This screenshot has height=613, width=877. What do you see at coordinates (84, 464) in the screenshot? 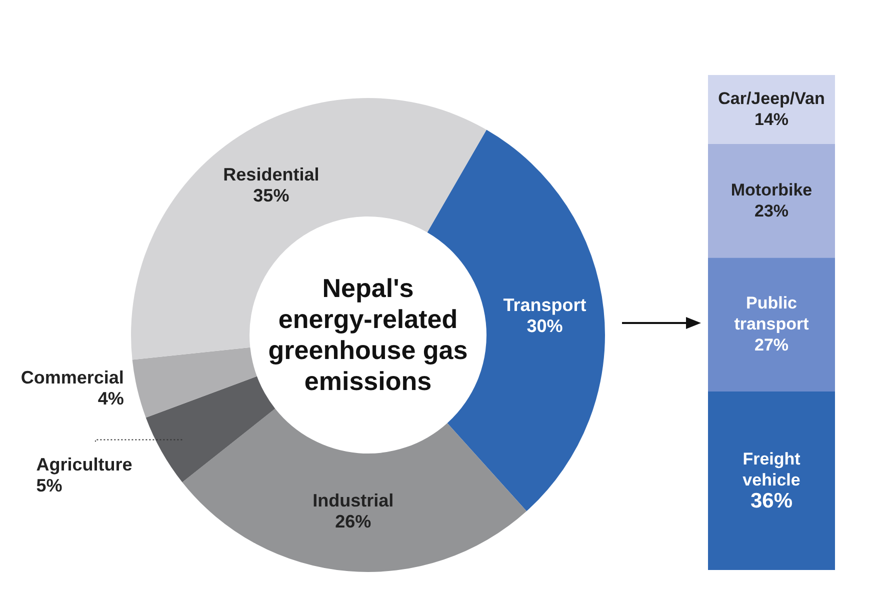
I see `slice-label: Agriculture` at bounding box center [84, 464].